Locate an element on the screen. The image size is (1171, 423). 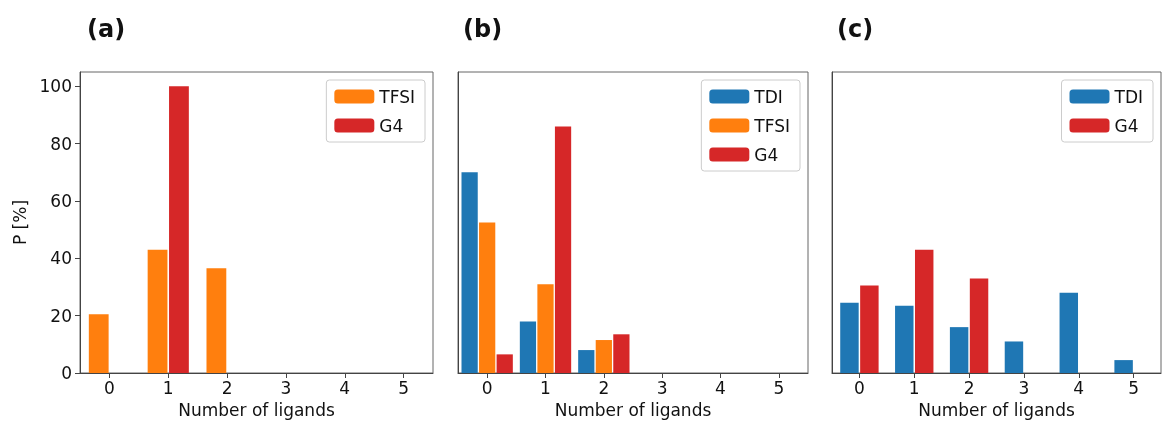
chart-title: (a) is located at coordinates (106, 29).